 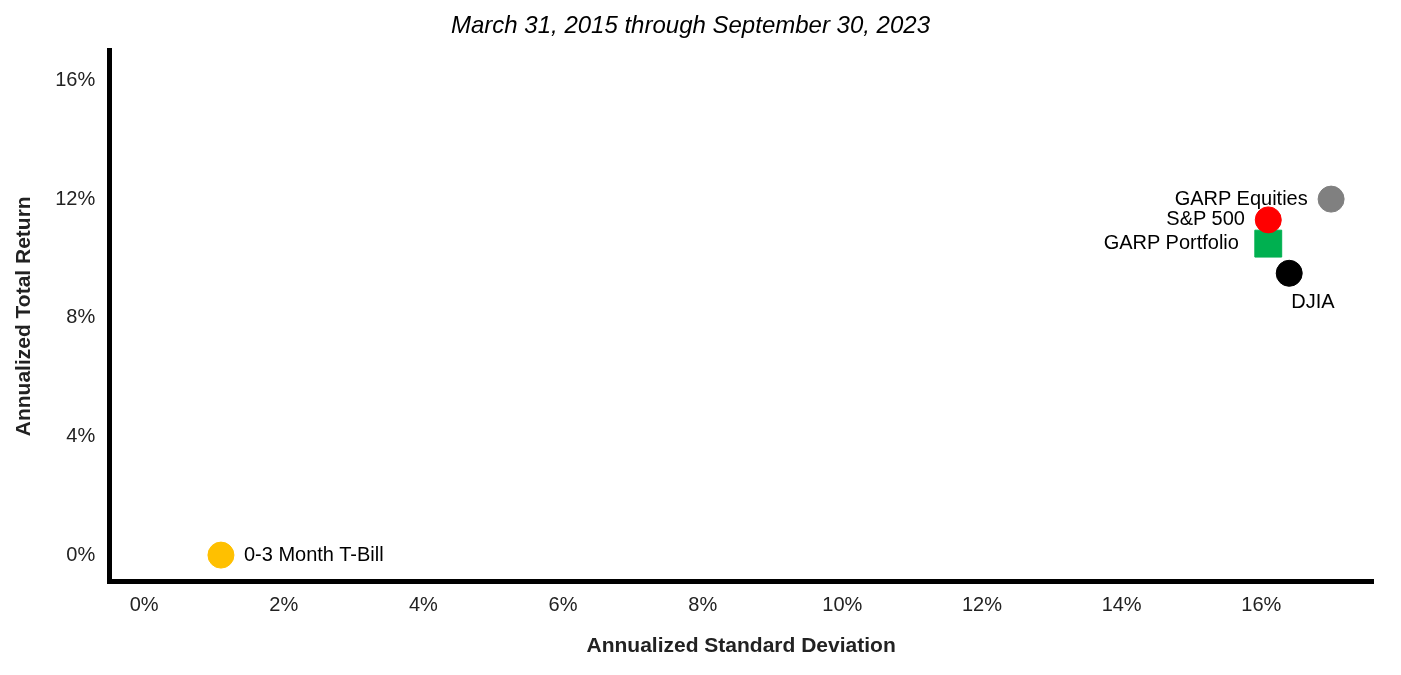 What do you see at coordinates (842, 604) in the screenshot?
I see `x-tick-label: 10%` at bounding box center [842, 604].